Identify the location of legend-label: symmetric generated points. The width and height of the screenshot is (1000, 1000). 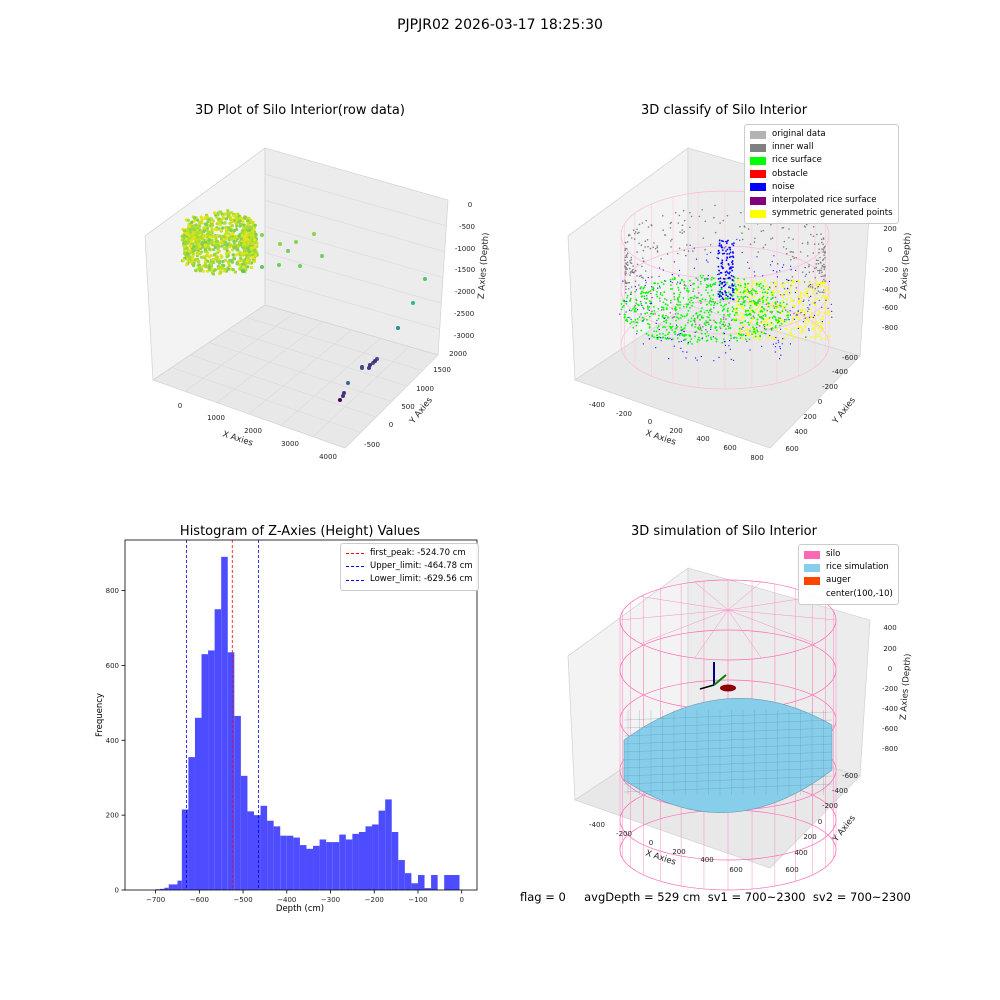
(832, 213).